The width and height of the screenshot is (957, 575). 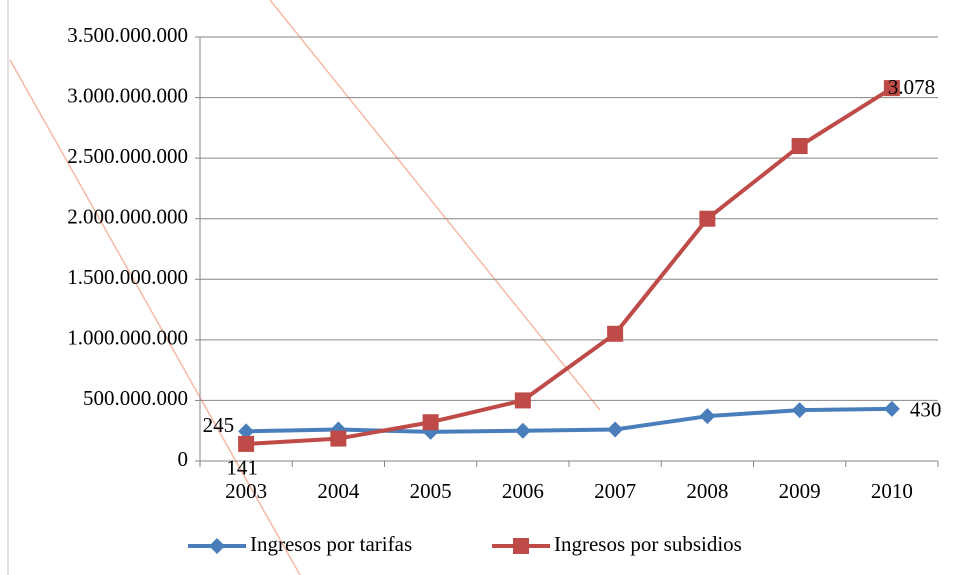 I want to click on y-tick-label: 3.000.000.000, so click(x=127, y=95).